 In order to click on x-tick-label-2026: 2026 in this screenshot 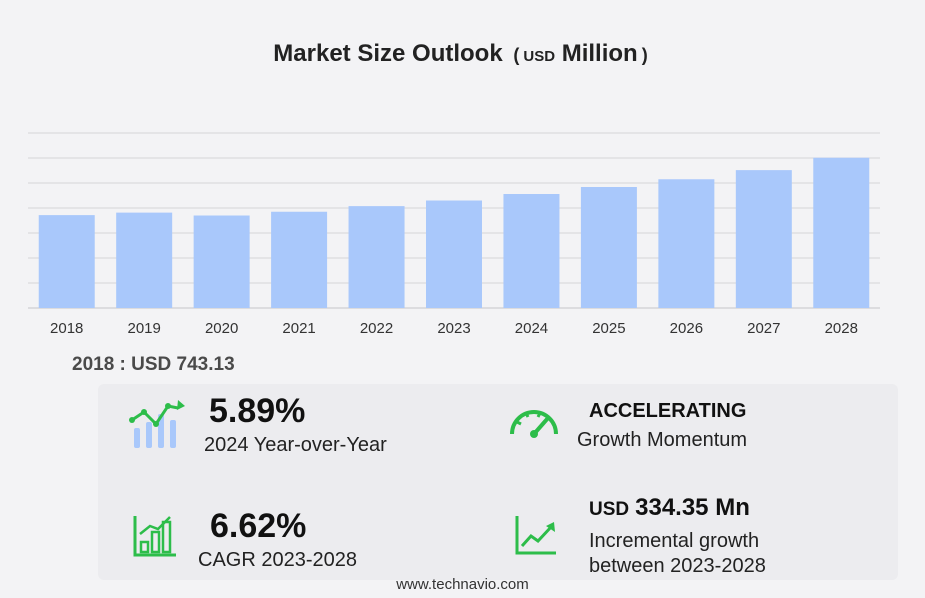, I will do `click(686, 328)`.